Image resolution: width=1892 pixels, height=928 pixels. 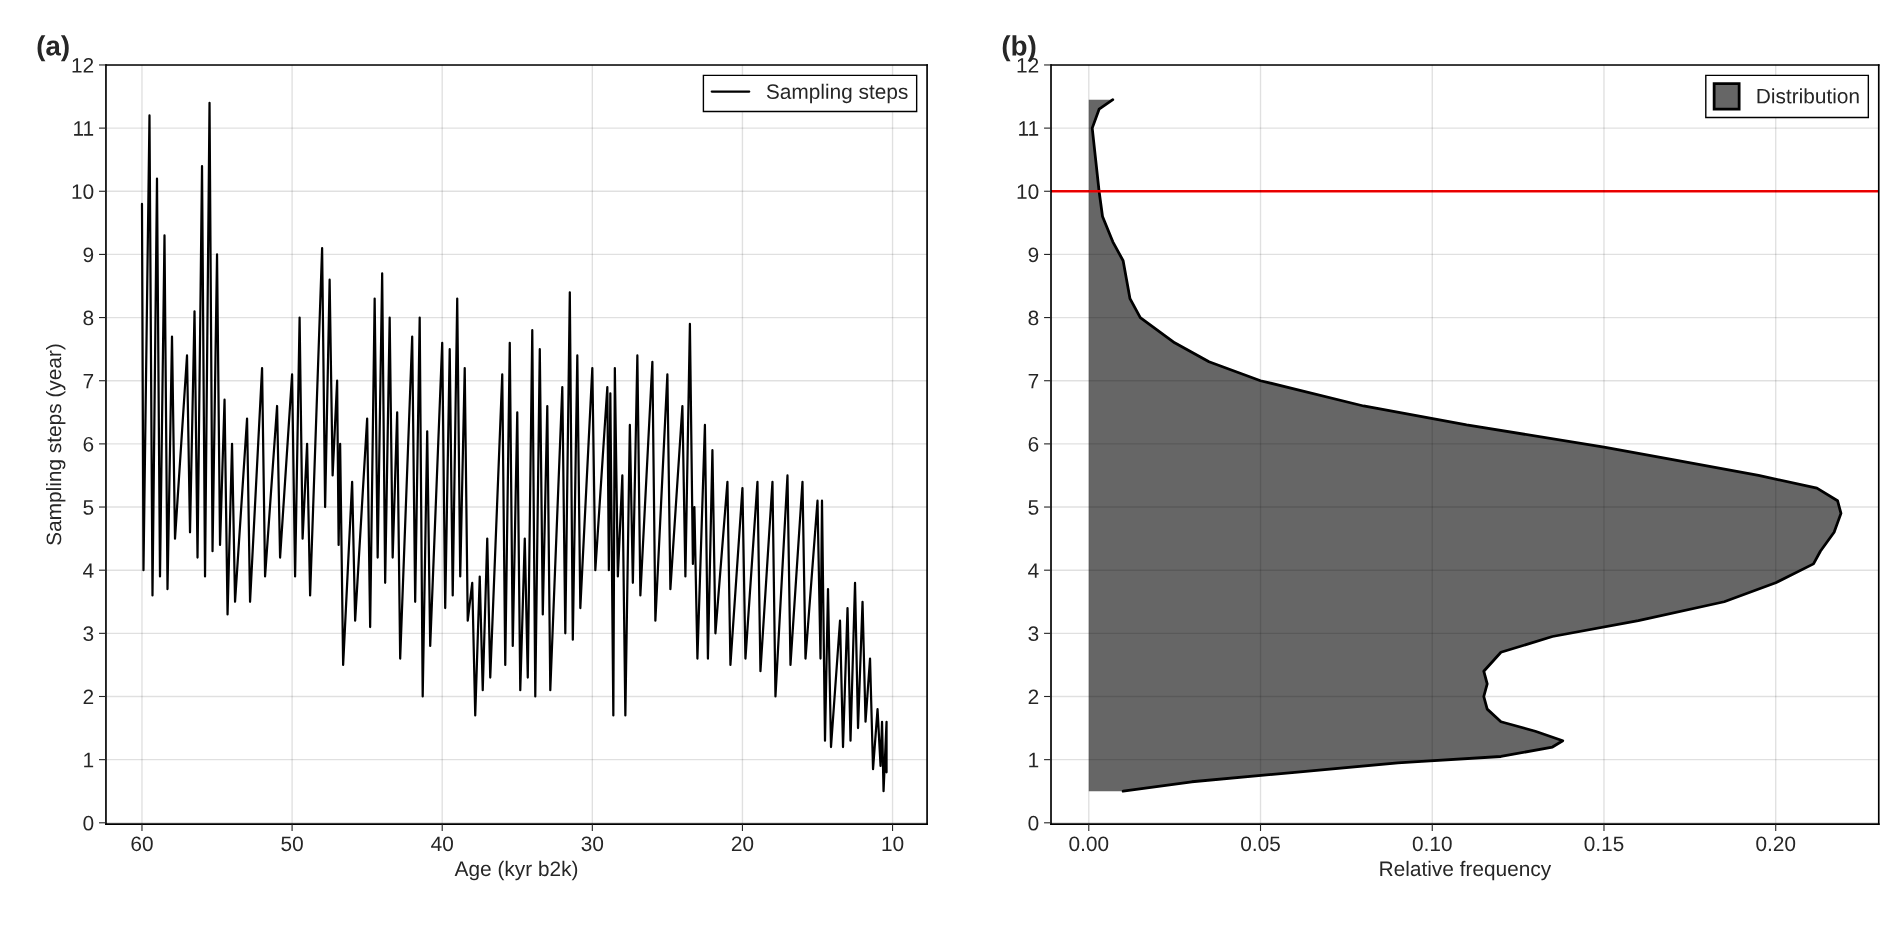 I want to click on x-tick-label: 0.05, so click(x=1260, y=844).